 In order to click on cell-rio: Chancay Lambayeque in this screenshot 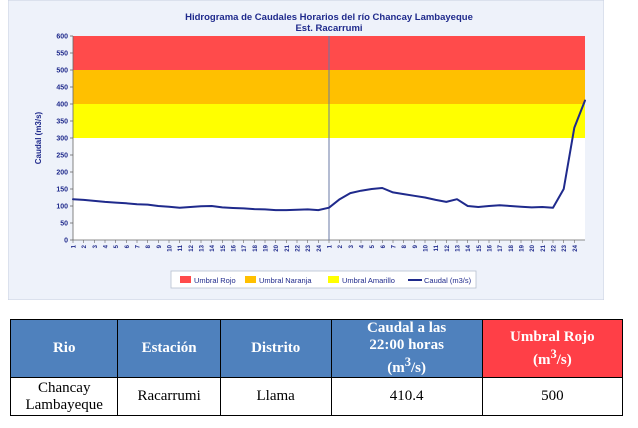, I will do `click(64, 396)`.